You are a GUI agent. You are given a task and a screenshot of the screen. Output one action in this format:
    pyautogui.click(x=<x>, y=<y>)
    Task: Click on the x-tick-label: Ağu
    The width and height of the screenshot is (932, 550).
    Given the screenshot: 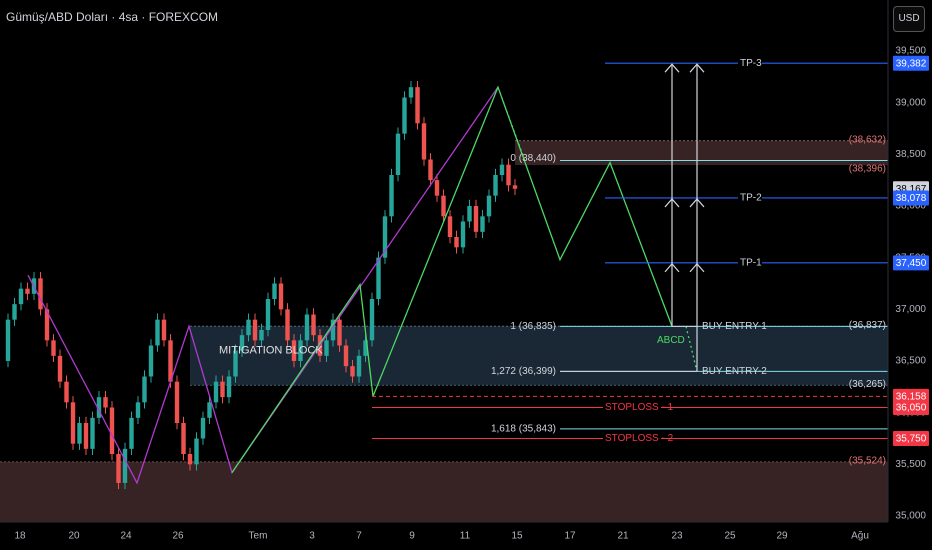 What is the action you would take?
    pyautogui.click(x=860, y=536)
    